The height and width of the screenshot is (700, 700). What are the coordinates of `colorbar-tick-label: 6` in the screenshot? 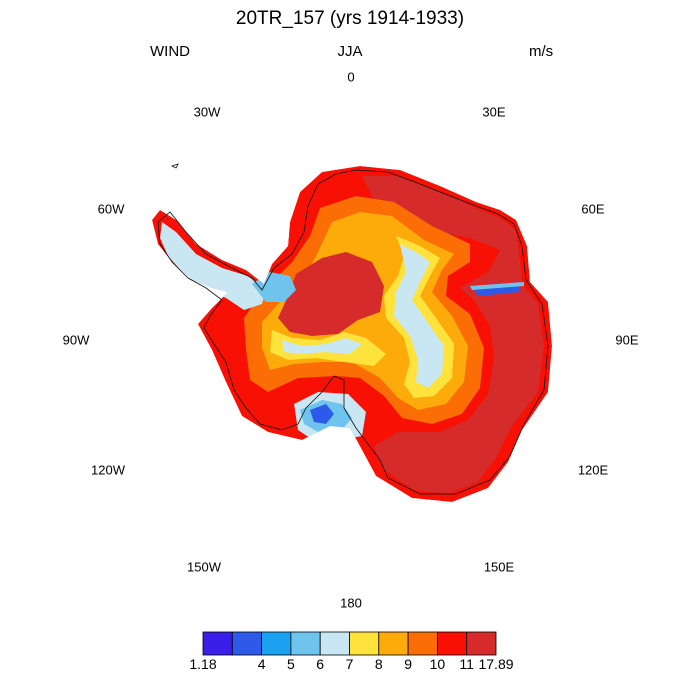 It's located at (320, 664).